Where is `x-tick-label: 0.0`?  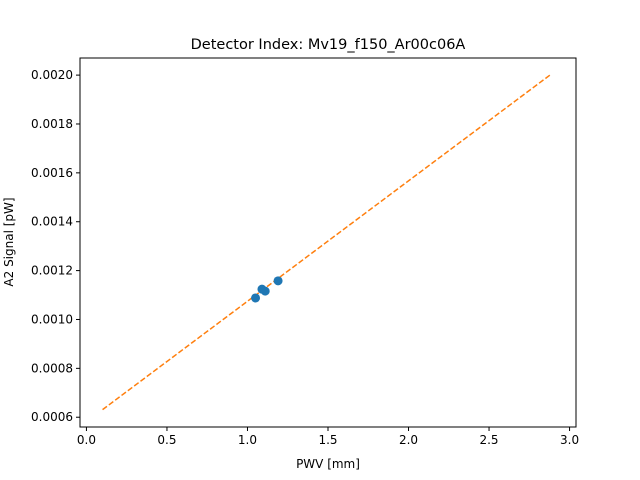 x-tick-label: 0.0 is located at coordinates (86, 440).